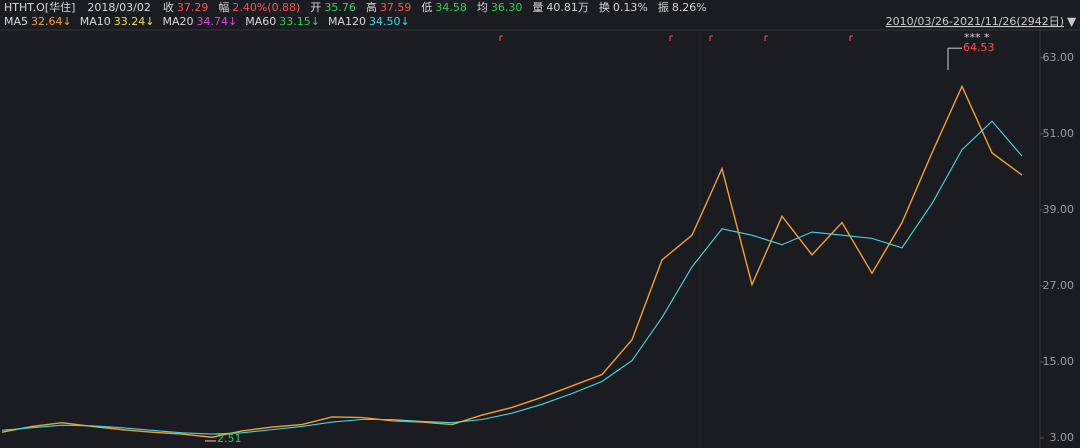  I want to click on quote-label: 低, so click(426, 7).